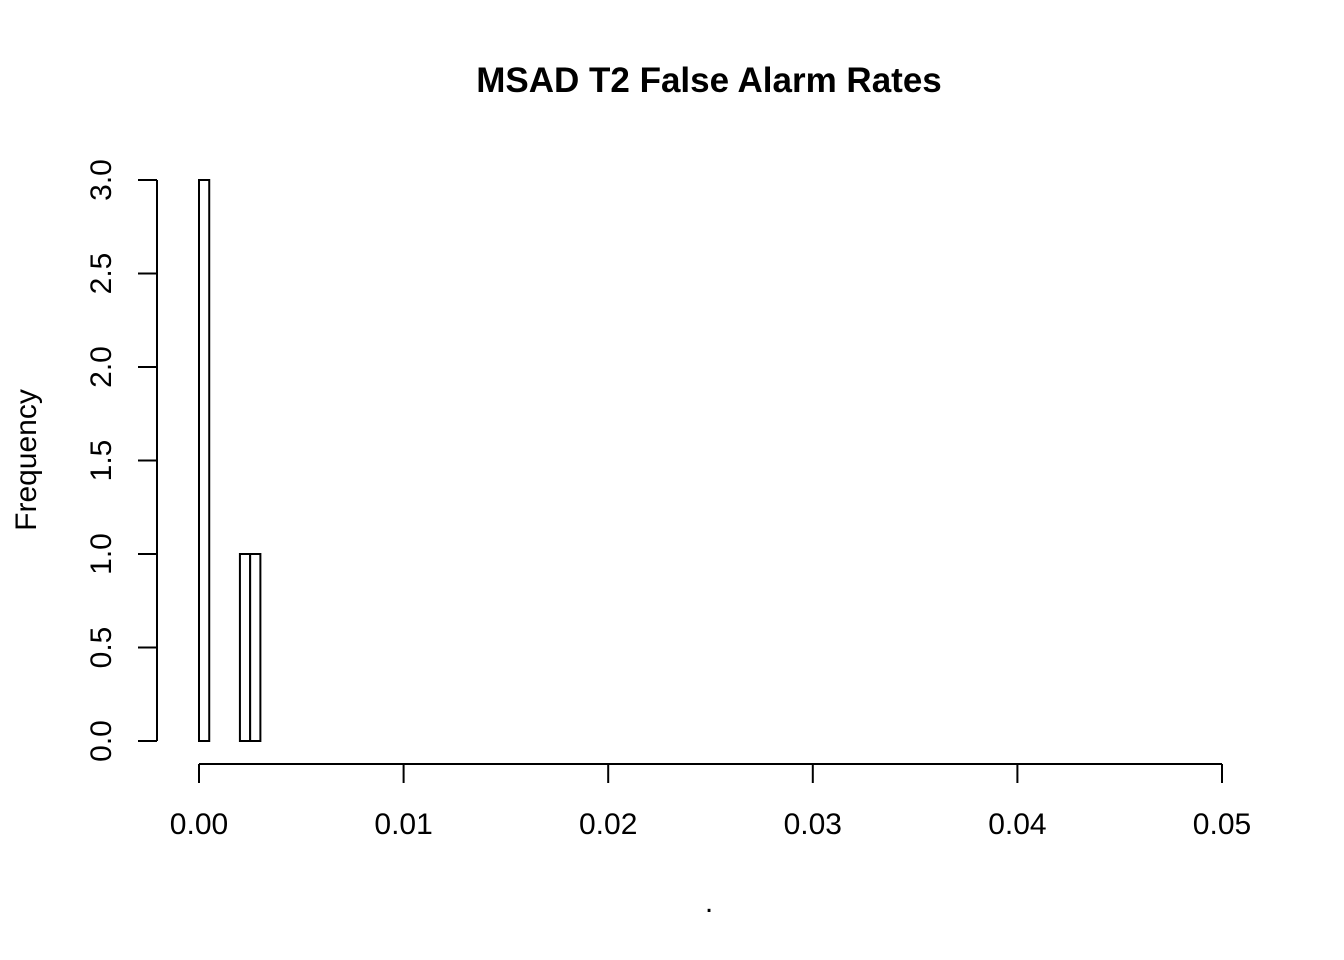  Describe the element at coordinates (101, 741) in the screenshot. I see `y-tick-label: 0.0` at that location.